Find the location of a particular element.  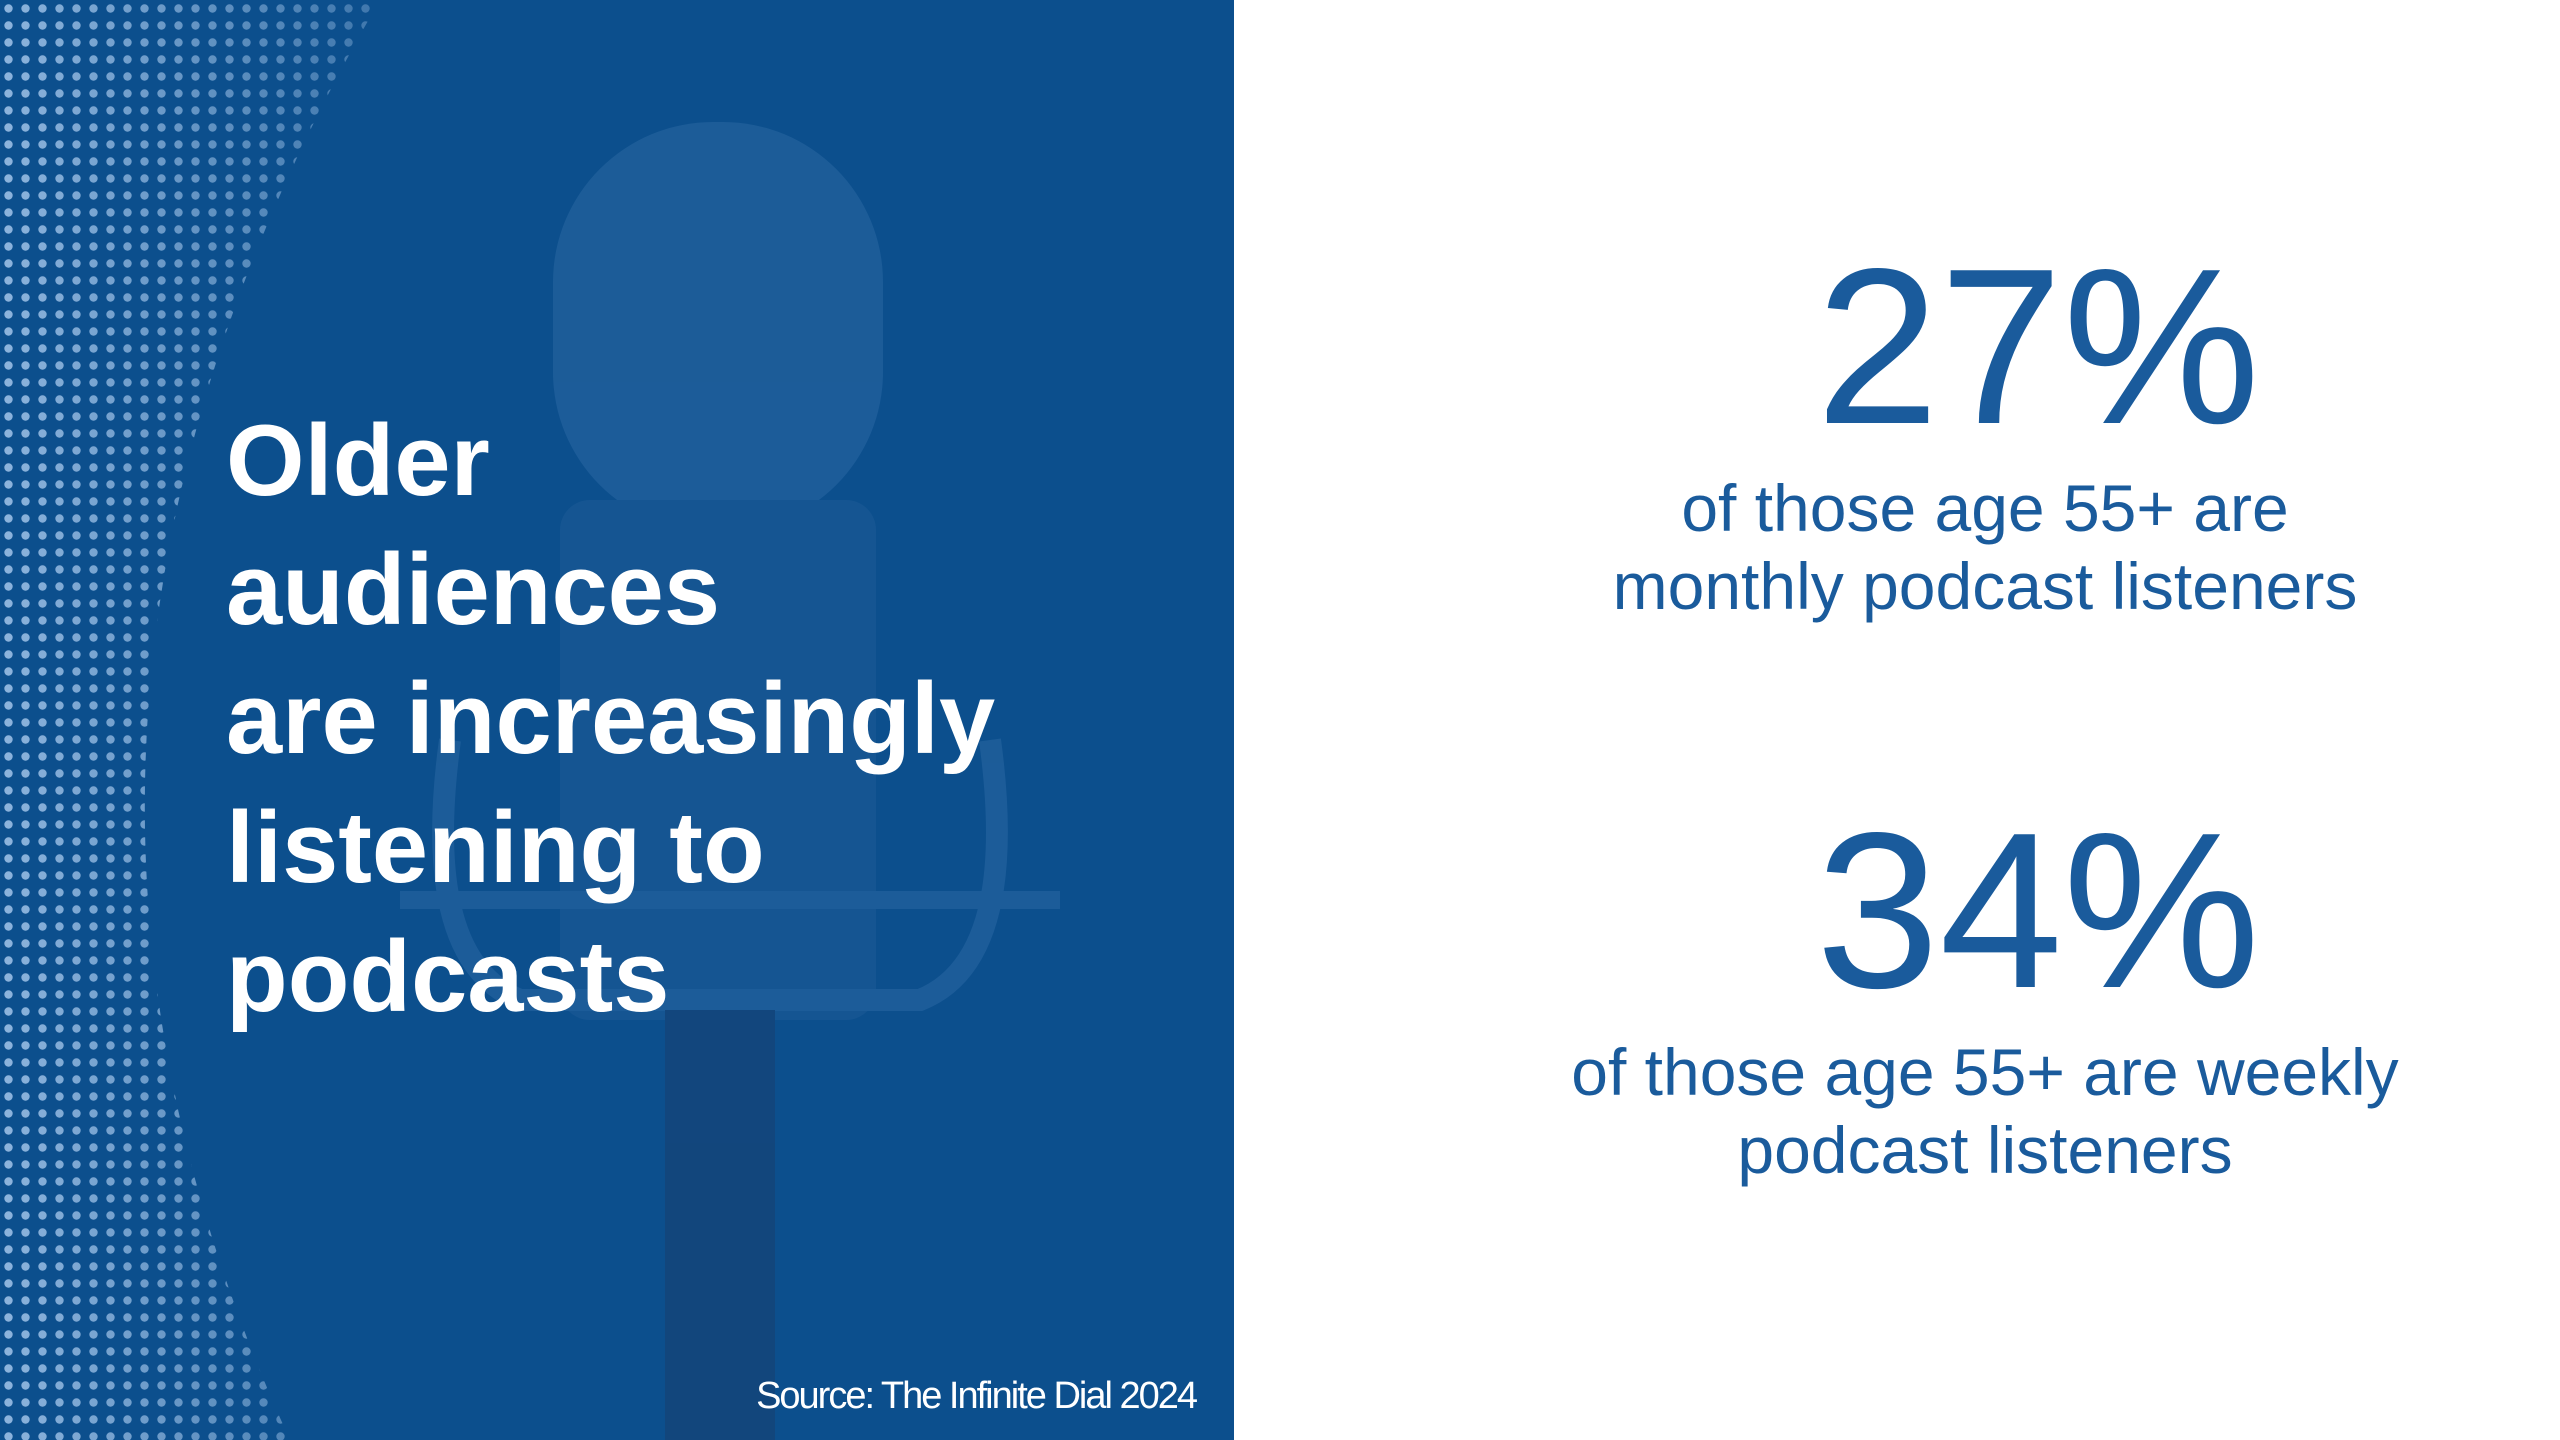

source: Source: The Infinite Dial 2024 is located at coordinates (977, 1396).